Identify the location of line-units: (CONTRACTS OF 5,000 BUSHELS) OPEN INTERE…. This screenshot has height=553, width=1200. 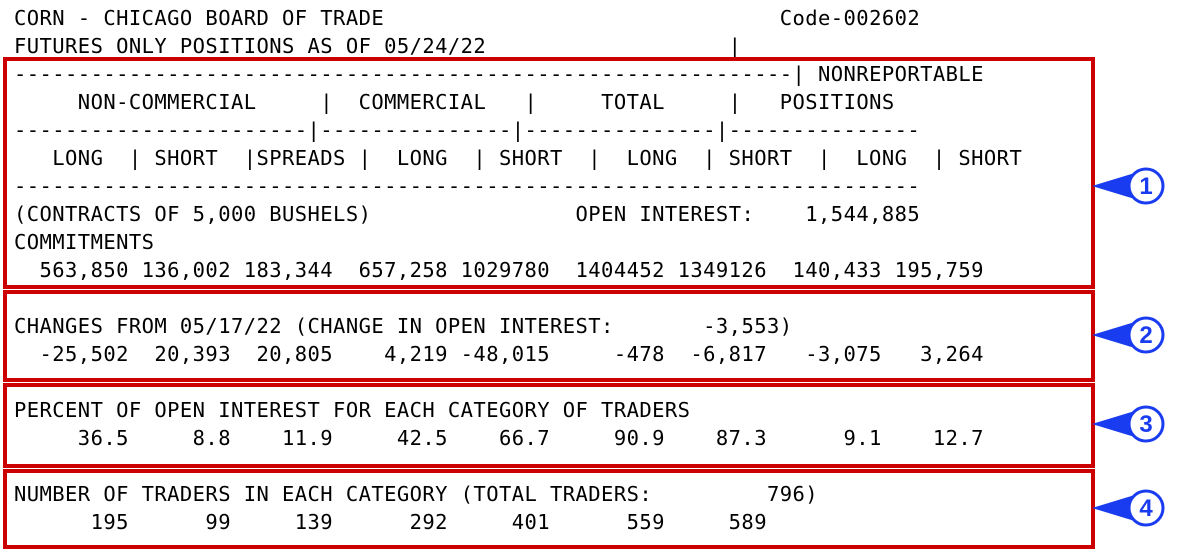
(467, 214).